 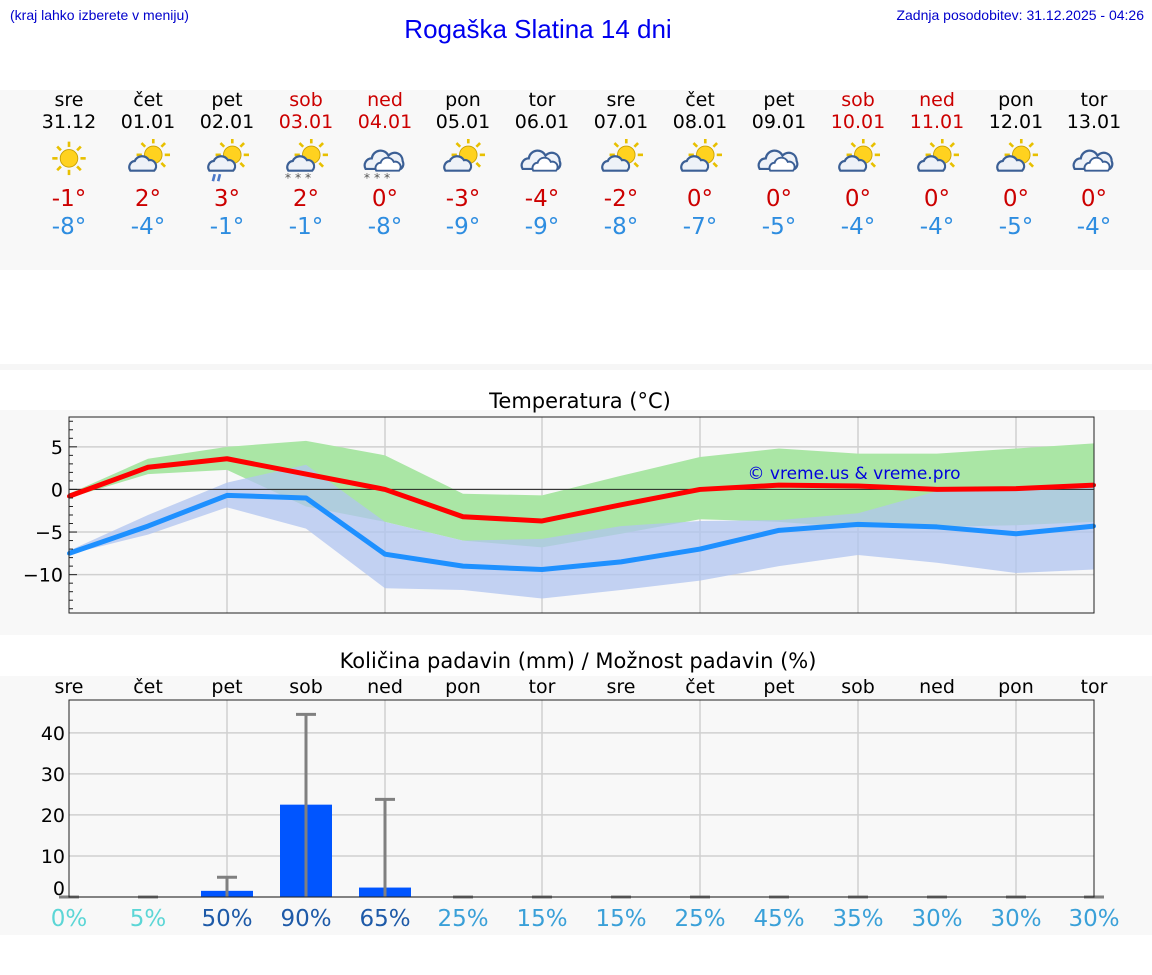 I want to click on day-column: sre 31.12 -1° -8°, so click(x=69, y=165).